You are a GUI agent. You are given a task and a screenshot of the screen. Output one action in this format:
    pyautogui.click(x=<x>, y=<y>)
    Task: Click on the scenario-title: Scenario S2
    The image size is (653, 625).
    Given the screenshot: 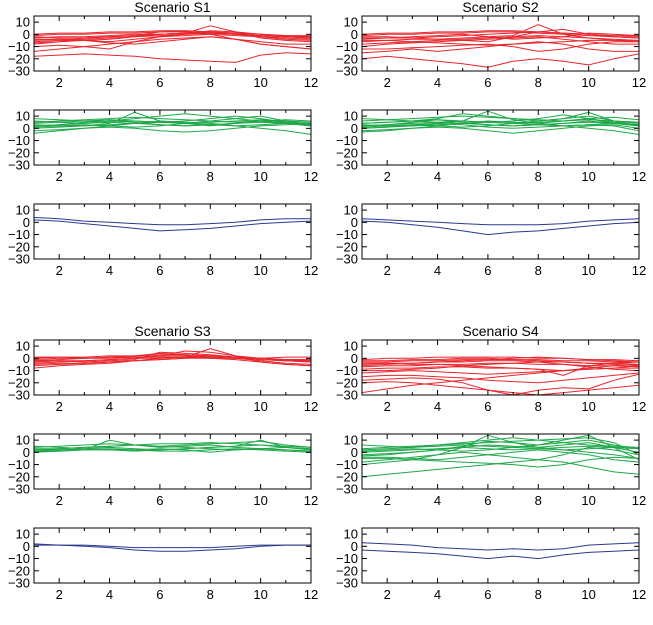 What is the action you would take?
    pyautogui.click(x=500, y=7)
    